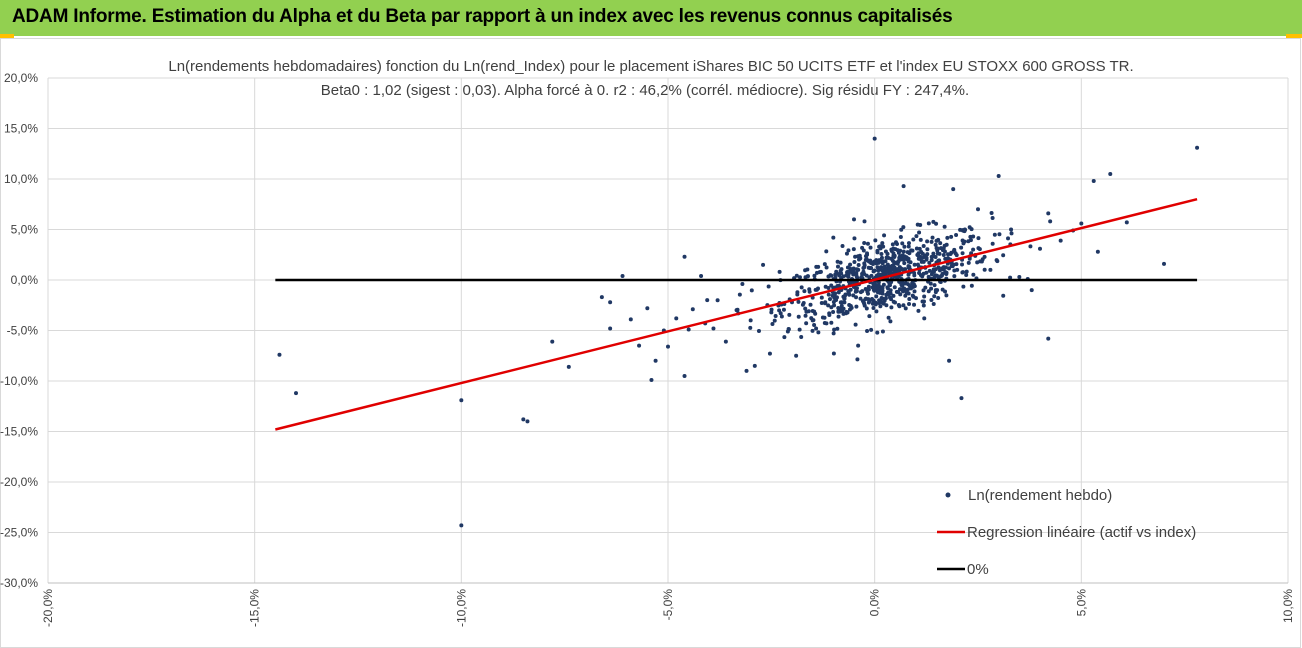 The height and width of the screenshot is (648, 1302). Describe the element at coordinates (19, 583) in the screenshot. I see `y-tick-label: -30,0%` at that location.